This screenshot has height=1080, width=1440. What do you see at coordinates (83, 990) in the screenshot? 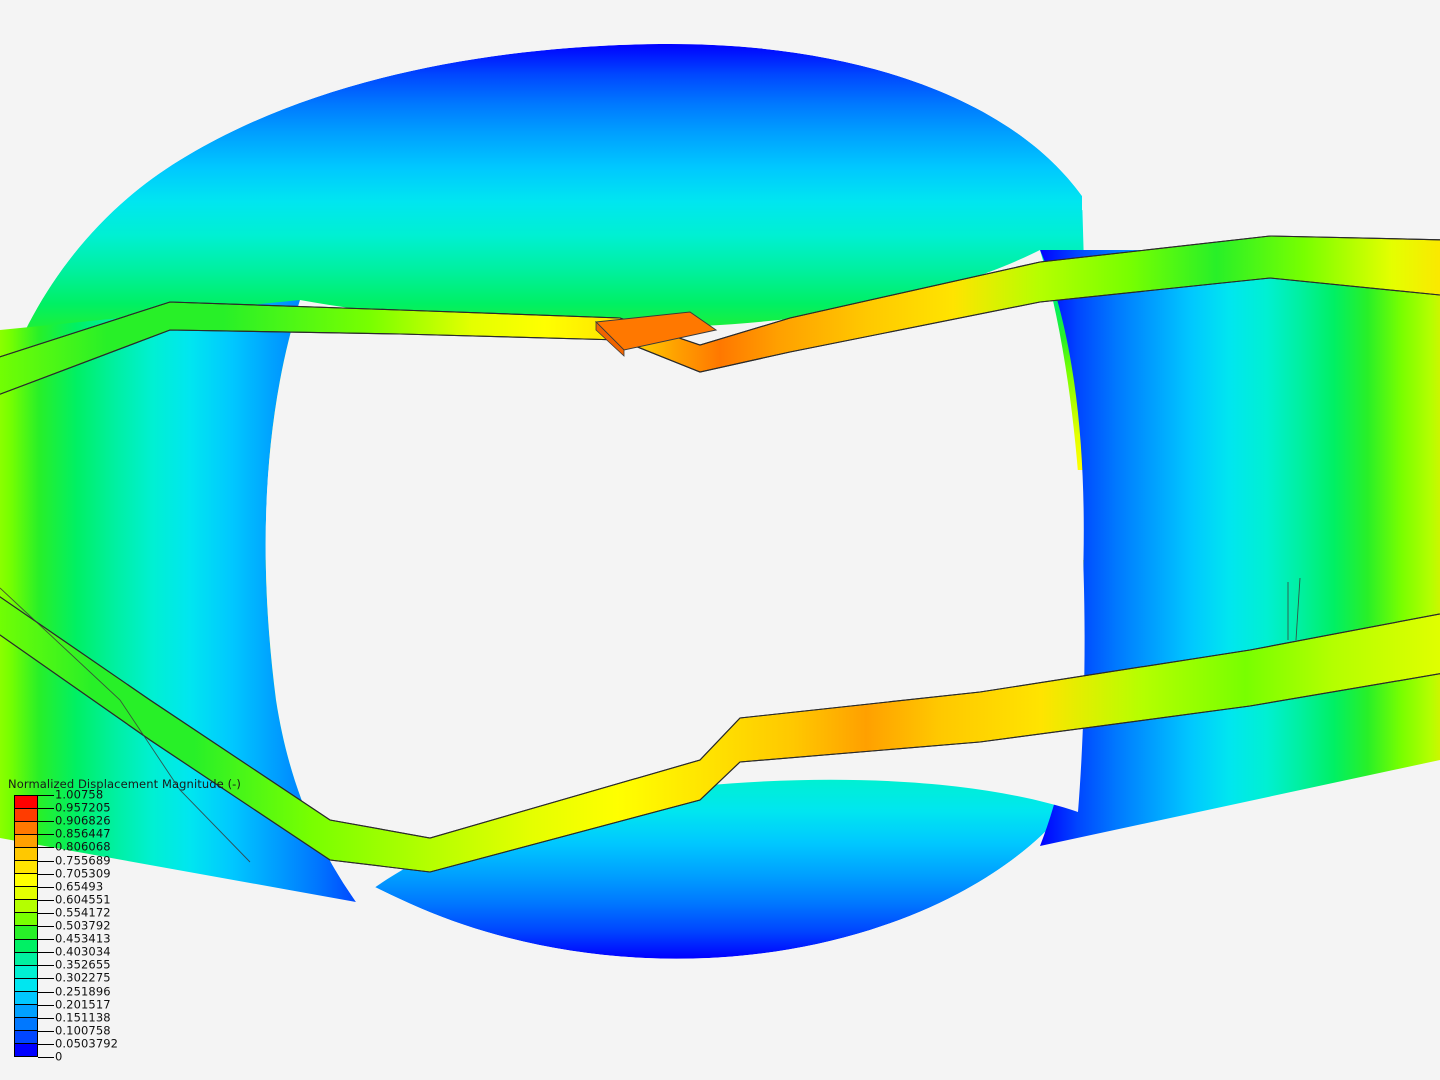
I see `legend-label-15: 0.251896` at bounding box center [83, 990].